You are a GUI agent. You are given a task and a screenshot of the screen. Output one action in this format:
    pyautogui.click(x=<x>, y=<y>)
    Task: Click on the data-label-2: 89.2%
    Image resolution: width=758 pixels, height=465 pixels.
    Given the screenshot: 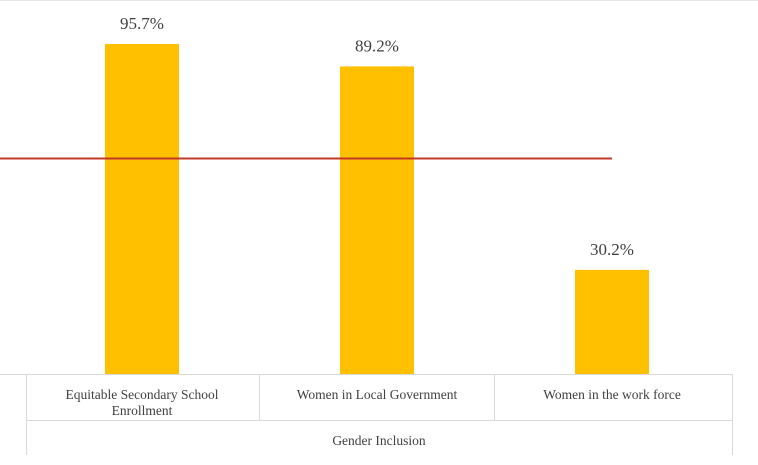 What is the action you would take?
    pyautogui.click(x=377, y=45)
    